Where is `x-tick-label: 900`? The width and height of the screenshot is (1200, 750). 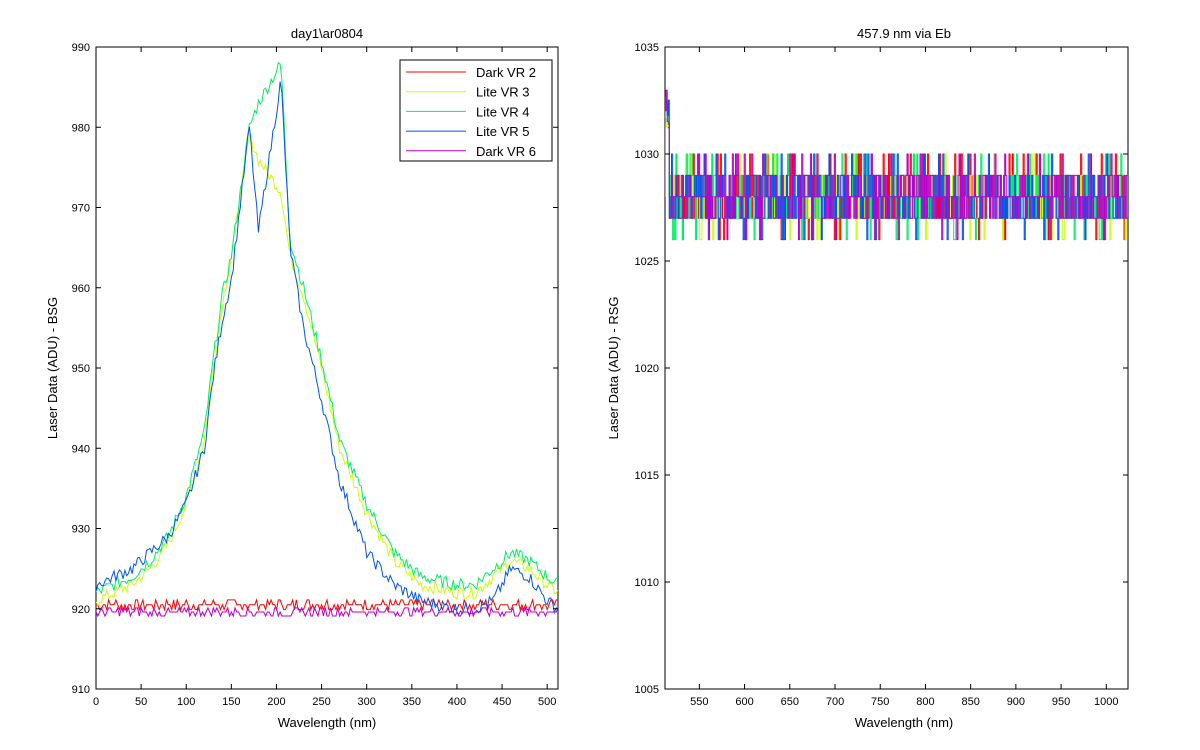
x-tick-label: 900 is located at coordinates (1016, 702).